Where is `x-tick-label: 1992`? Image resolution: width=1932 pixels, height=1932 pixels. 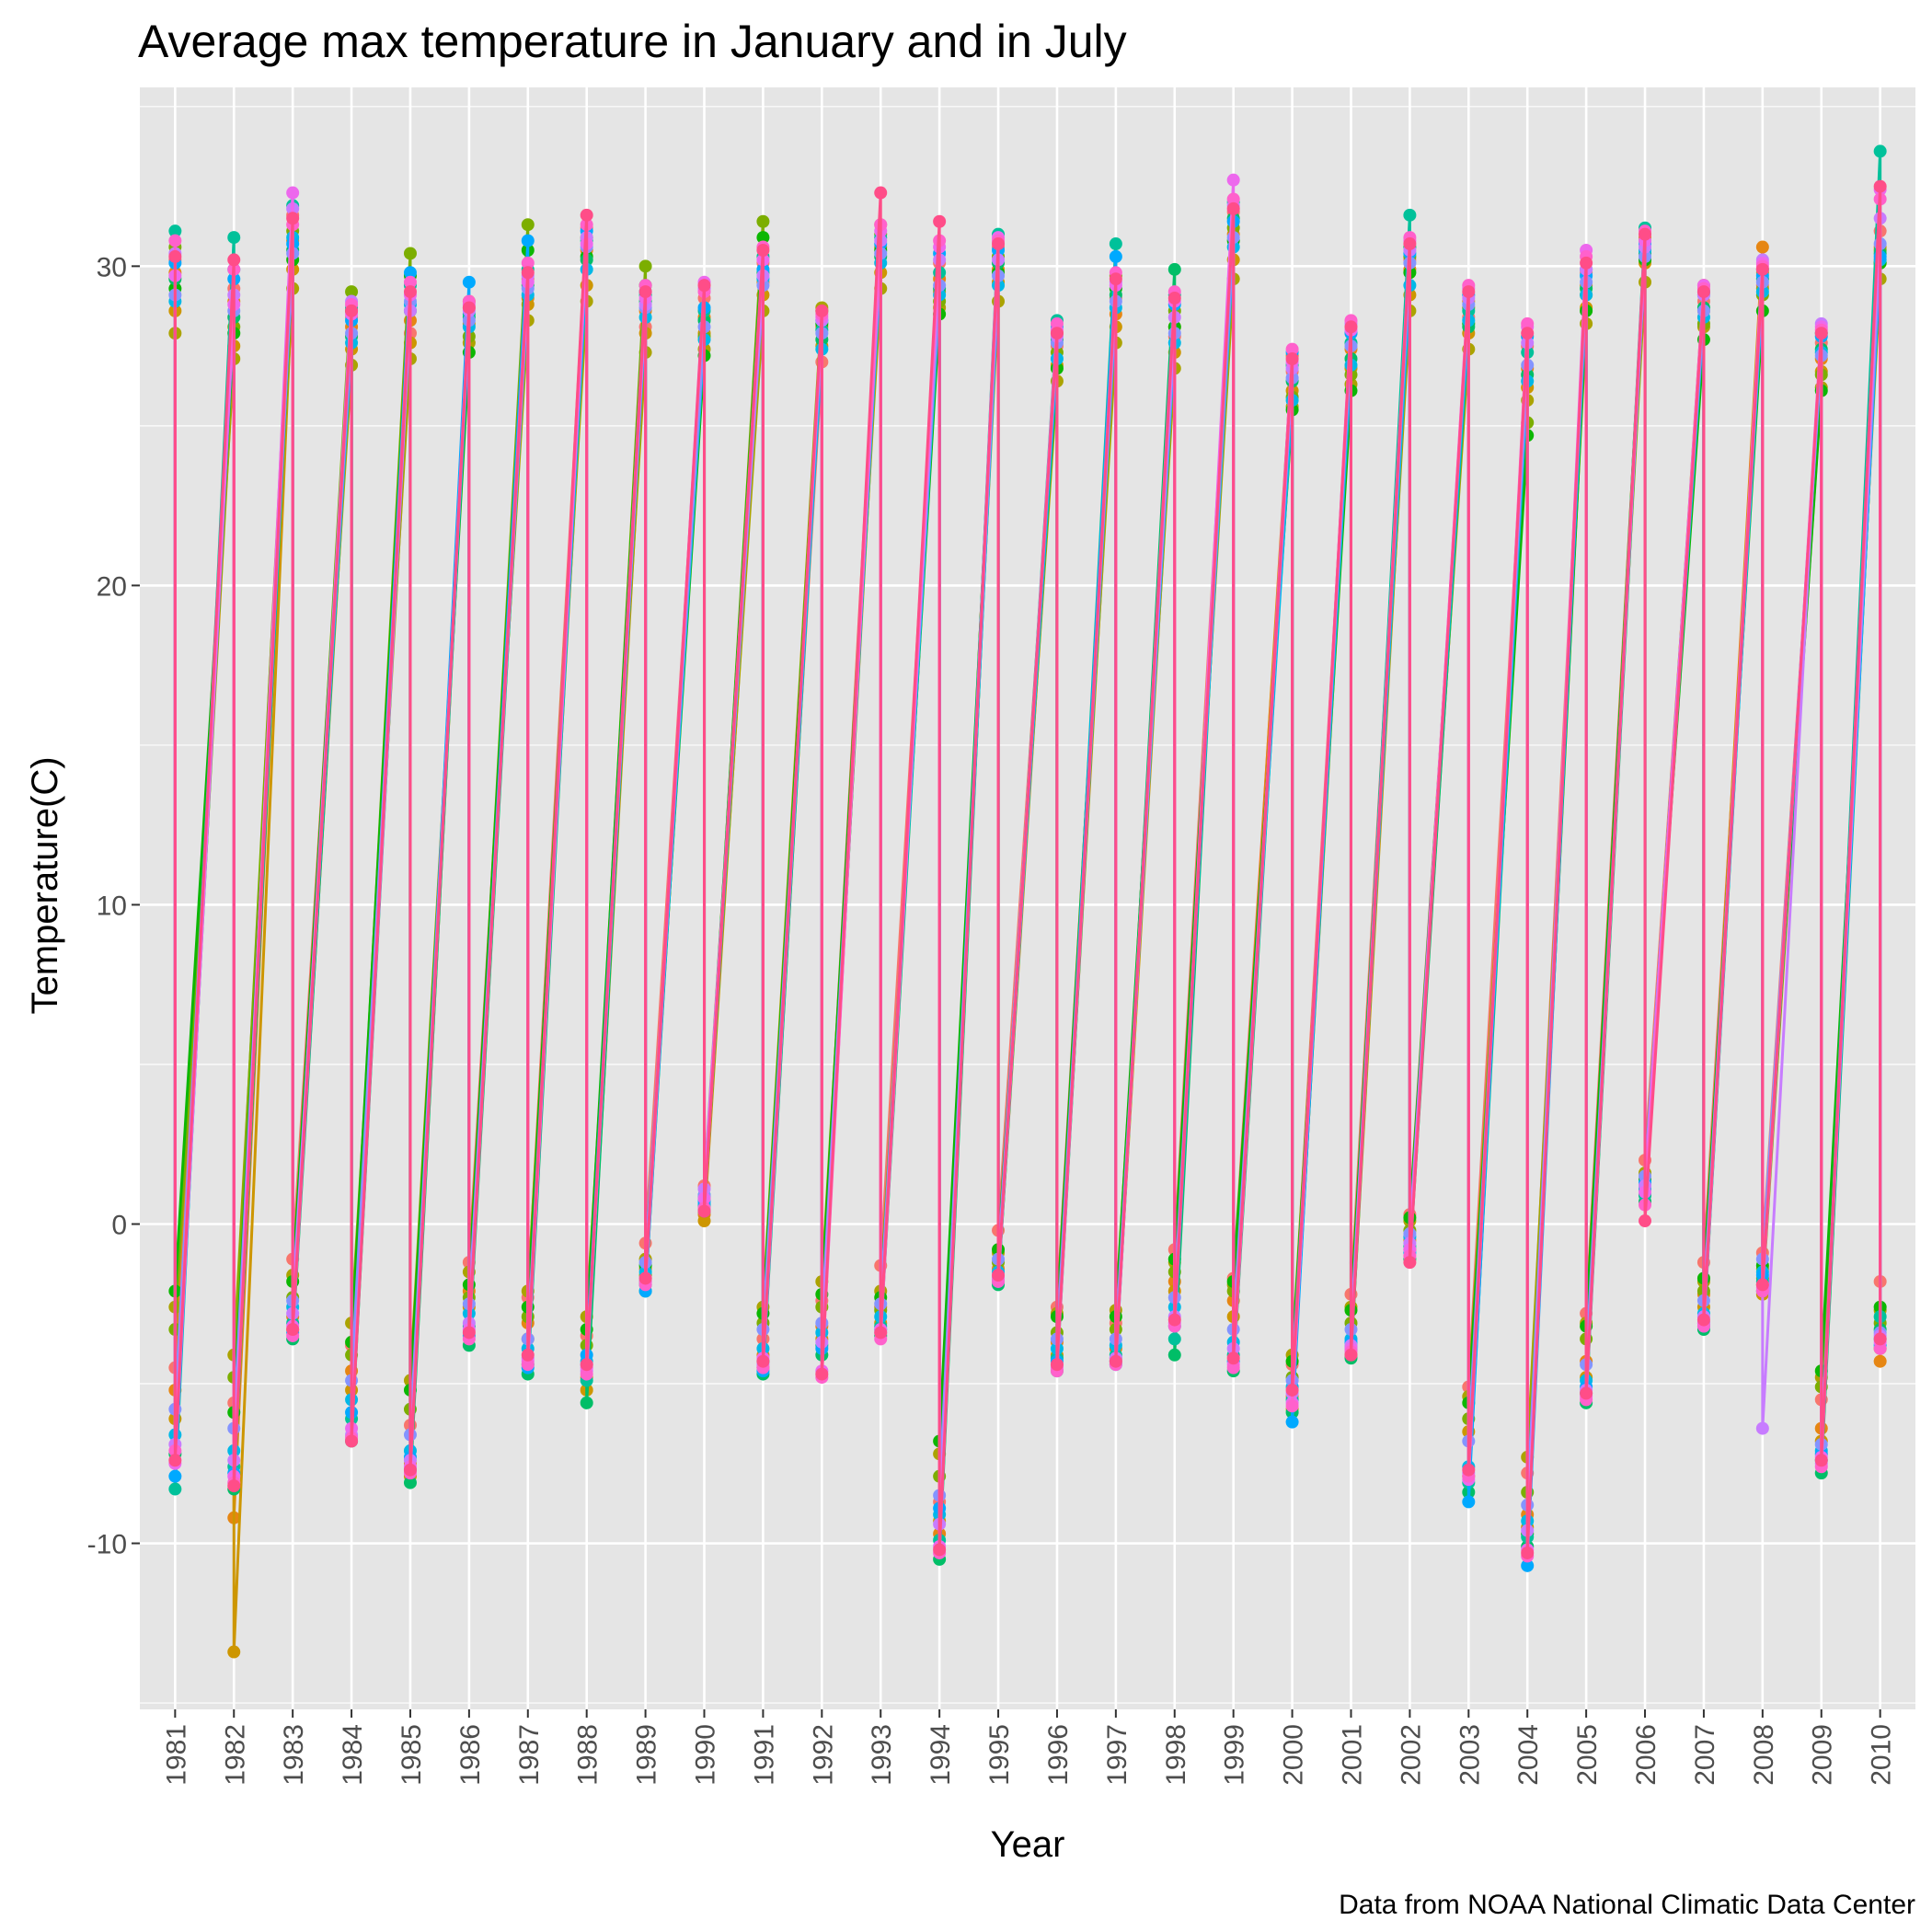
x-tick-label: 1992 is located at coordinates (823, 1755).